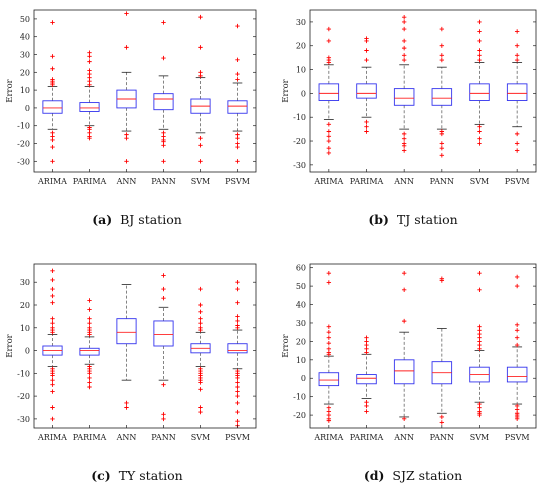  What do you see at coordinates (25, 19) in the screenshot?
I see `y-tick-label: 50` at bounding box center [25, 19].